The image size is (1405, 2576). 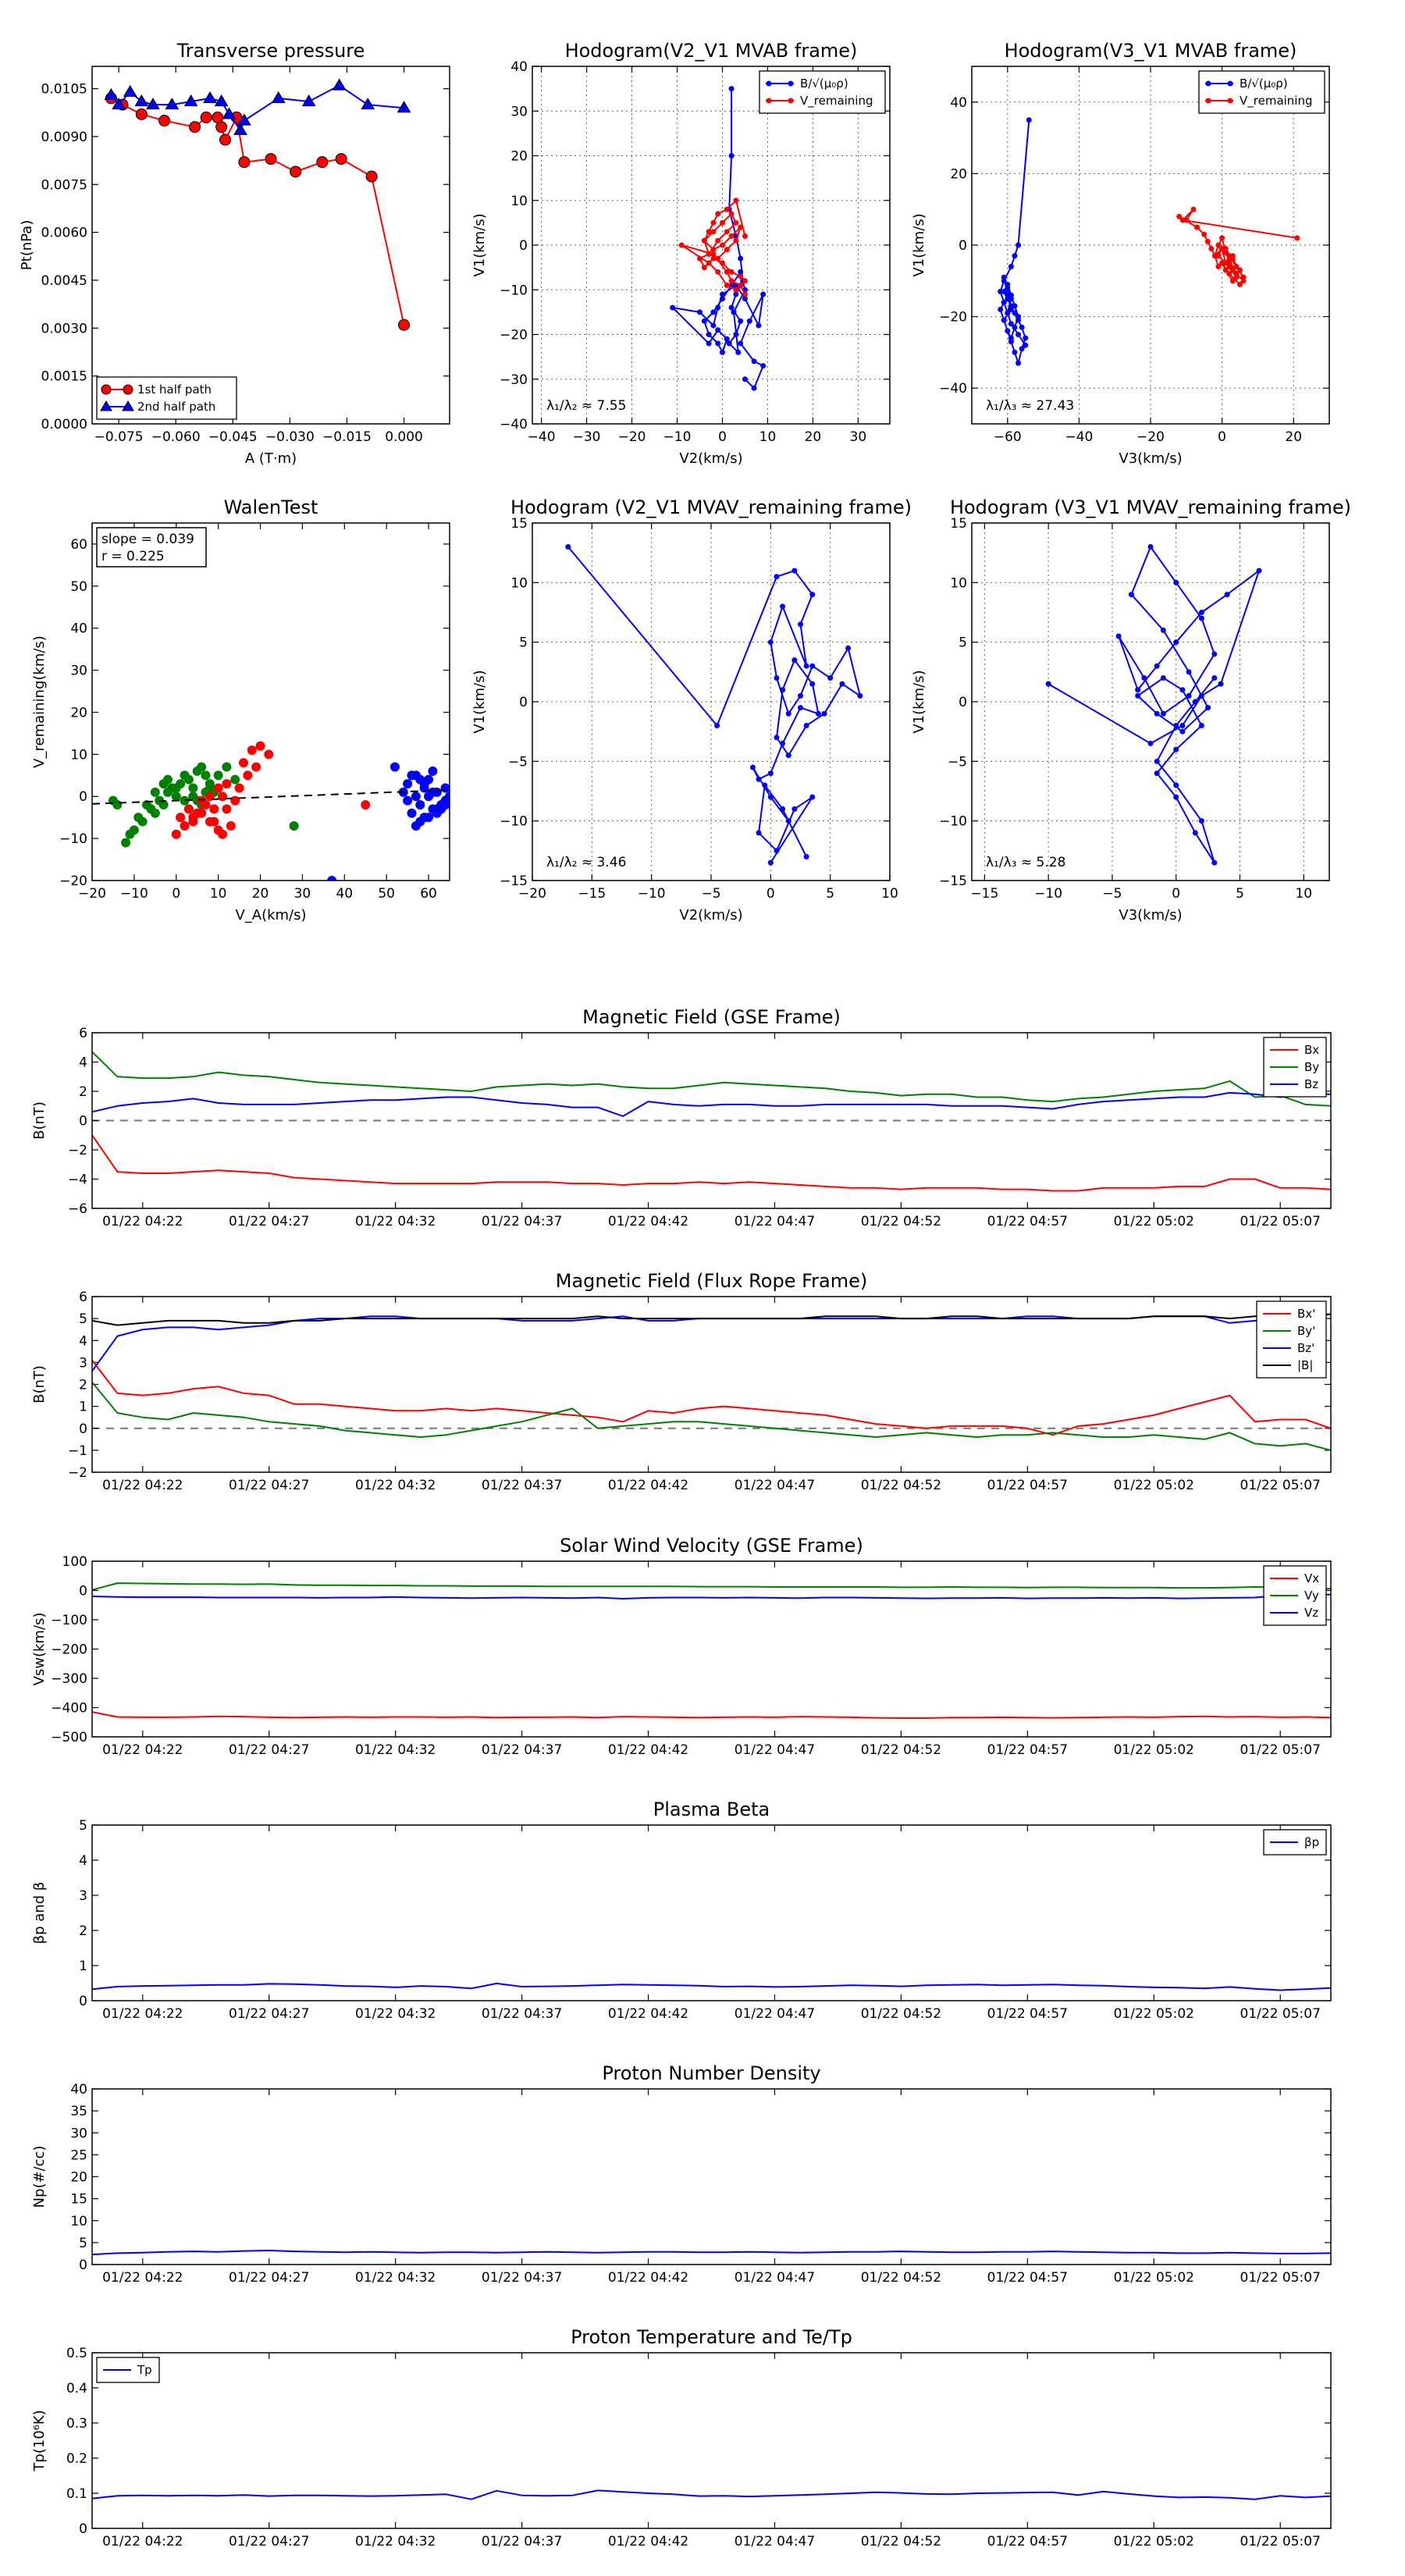 I want to click on legend-label: V_remaining, so click(x=1277, y=101).